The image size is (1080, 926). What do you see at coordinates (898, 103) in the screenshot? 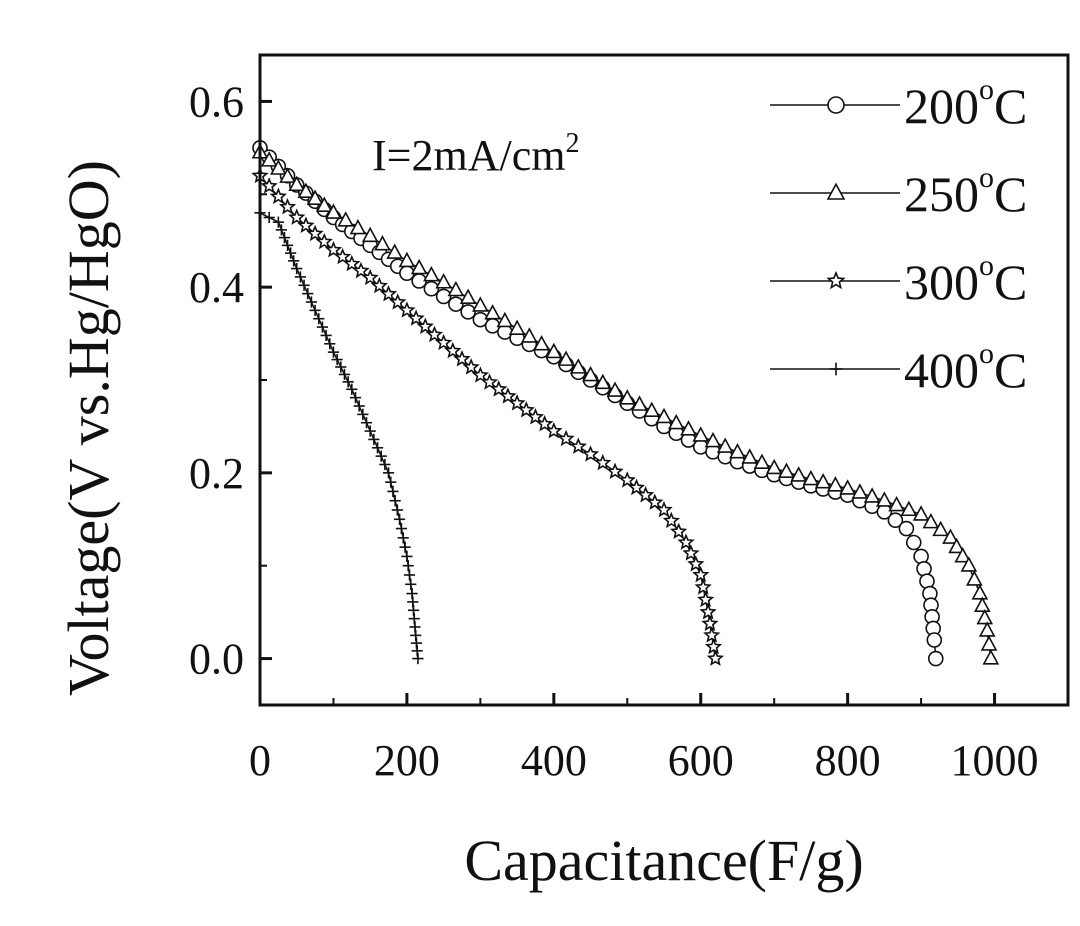
I see `legend-entry: 200oC` at bounding box center [898, 103].